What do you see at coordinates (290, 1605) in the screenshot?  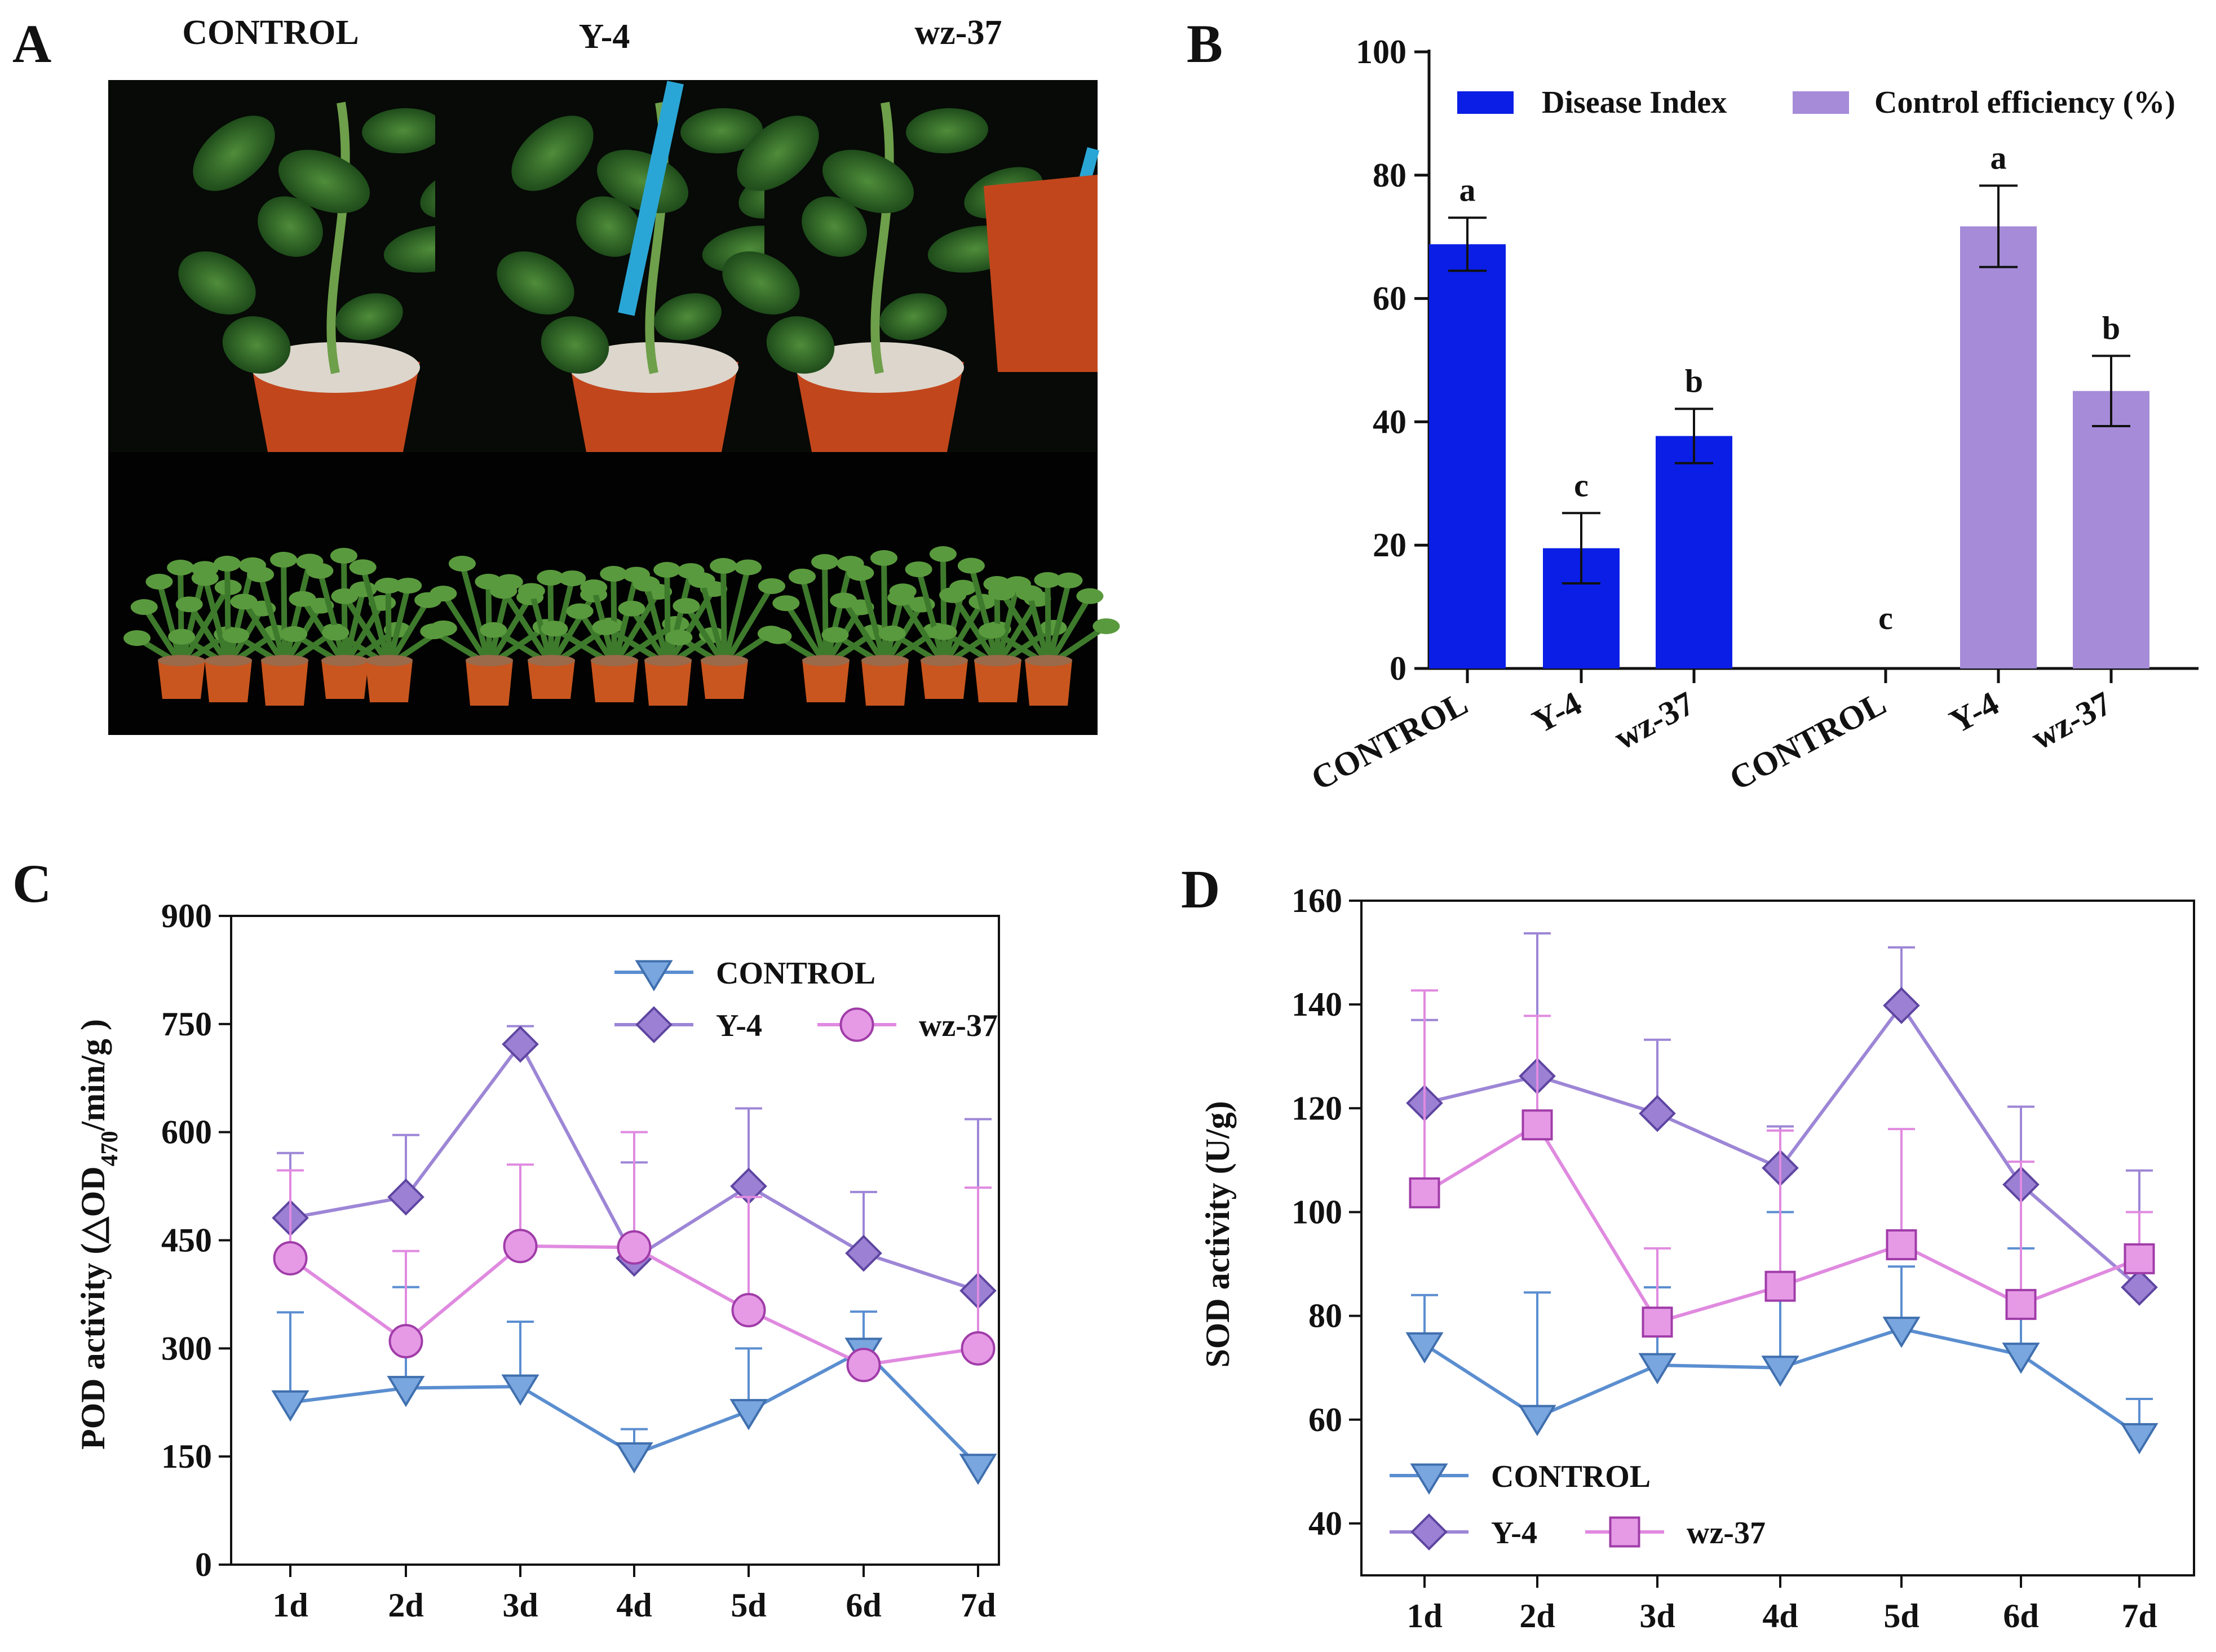 I see `x-tick-label: 1d` at bounding box center [290, 1605].